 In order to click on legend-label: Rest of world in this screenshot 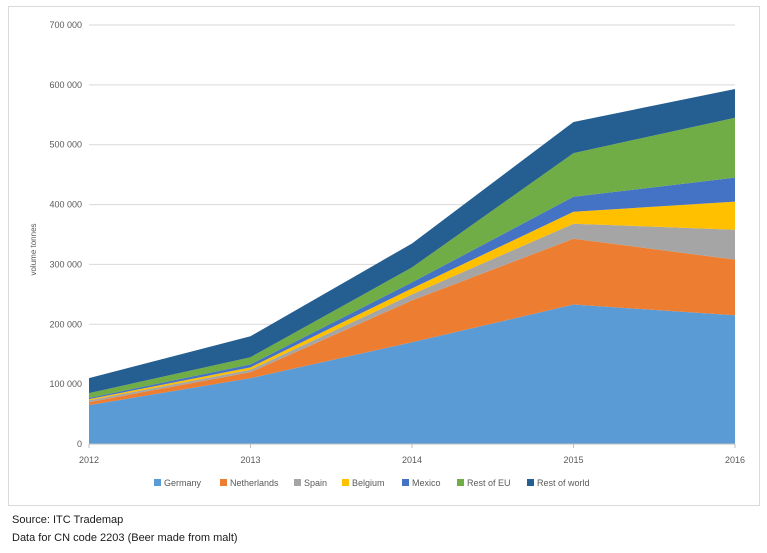, I will do `click(563, 483)`.